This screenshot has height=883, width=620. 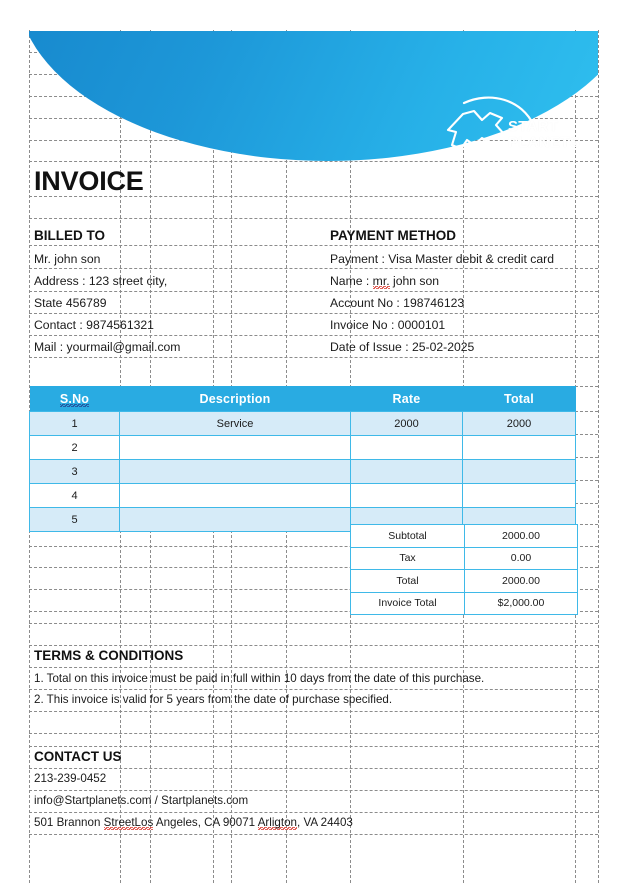 What do you see at coordinates (402, 347) in the screenshot?
I see `payment-method-date-of-issue: Date of Issue : 25-02-2025` at bounding box center [402, 347].